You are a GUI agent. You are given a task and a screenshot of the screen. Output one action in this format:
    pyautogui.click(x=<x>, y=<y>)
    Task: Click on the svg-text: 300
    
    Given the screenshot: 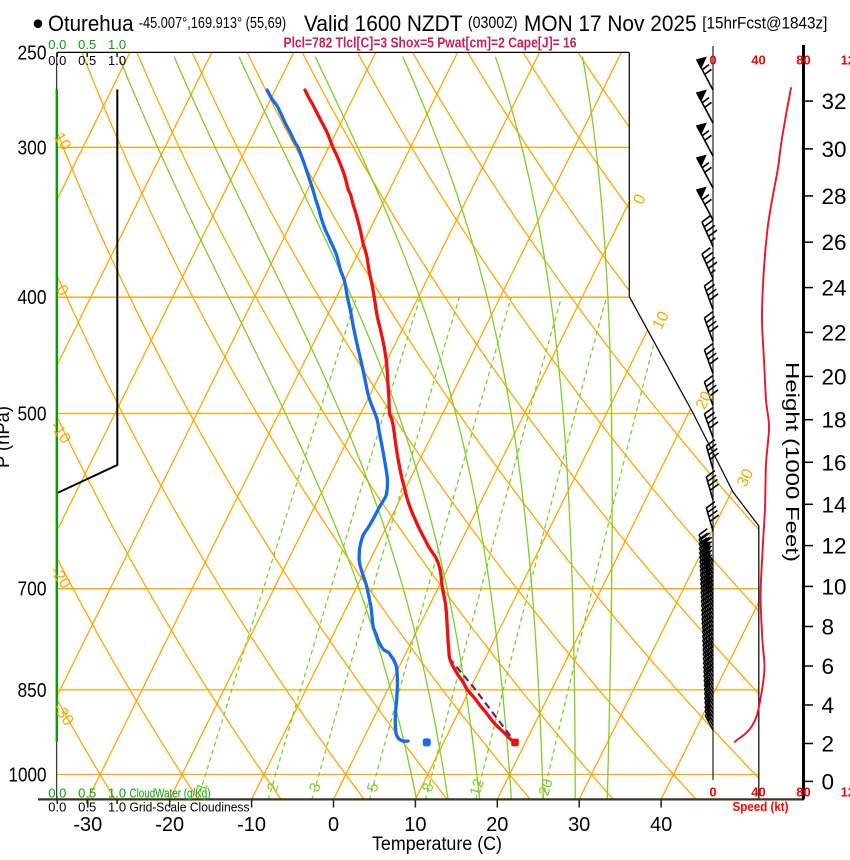 What is the action you would take?
    pyautogui.click(x=32, y=148)
    